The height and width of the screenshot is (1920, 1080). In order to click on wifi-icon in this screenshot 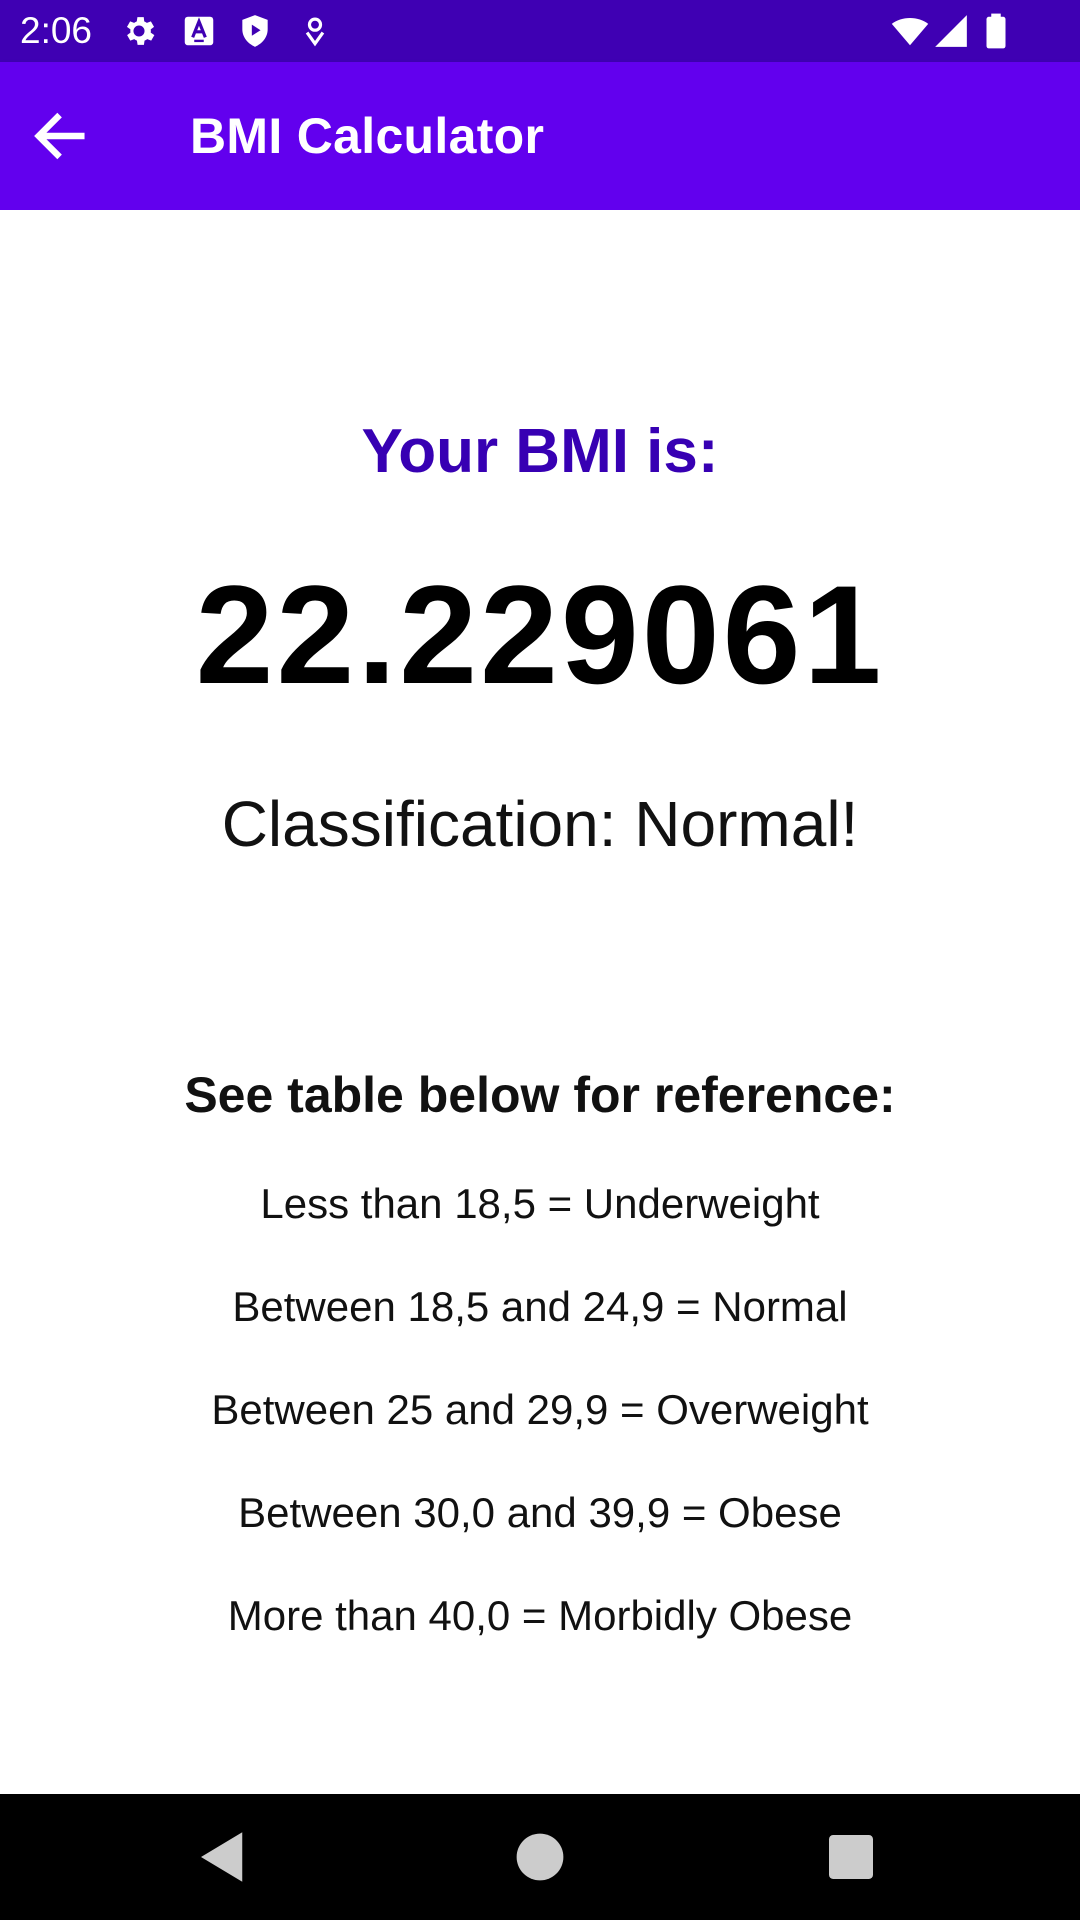, I will do `click(910, 31)`.